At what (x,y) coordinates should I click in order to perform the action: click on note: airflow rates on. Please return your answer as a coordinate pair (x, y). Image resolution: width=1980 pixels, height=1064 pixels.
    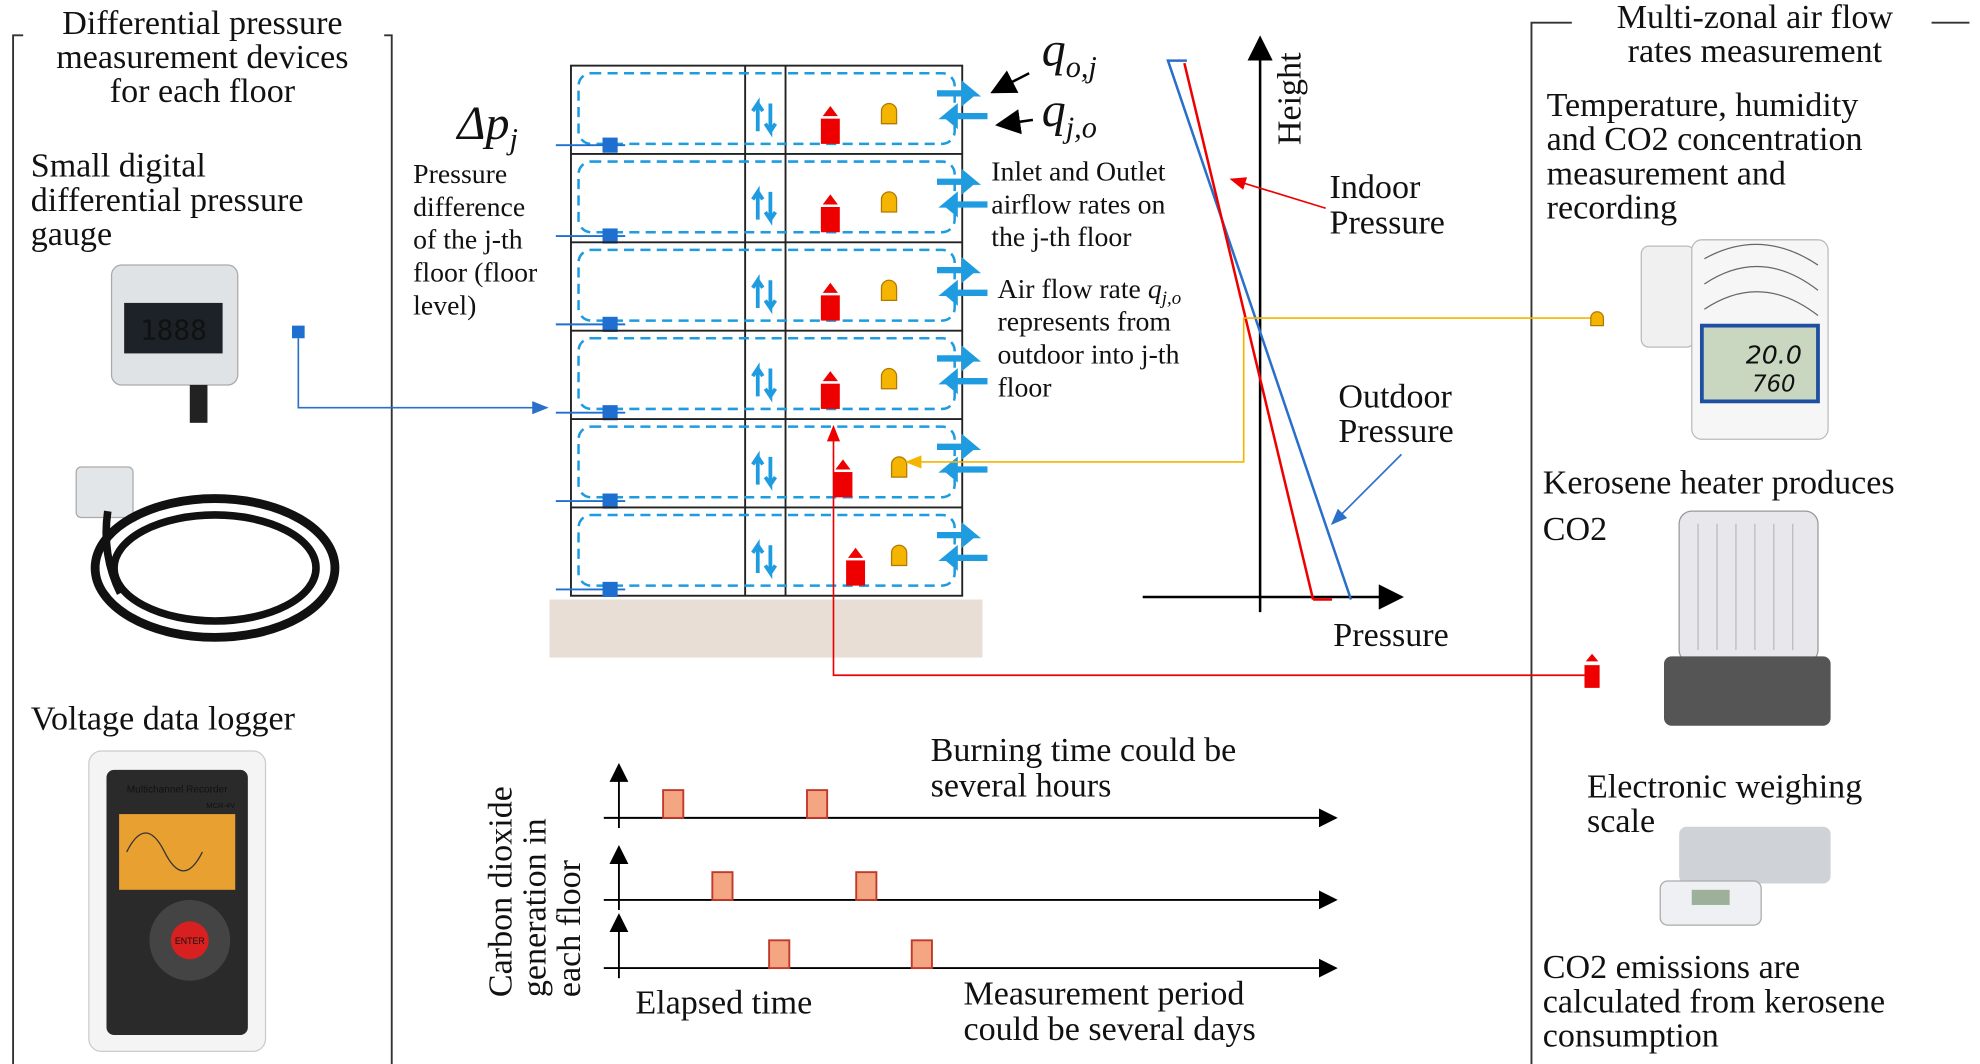
    Looking at the image, I should click on (1078, 204).